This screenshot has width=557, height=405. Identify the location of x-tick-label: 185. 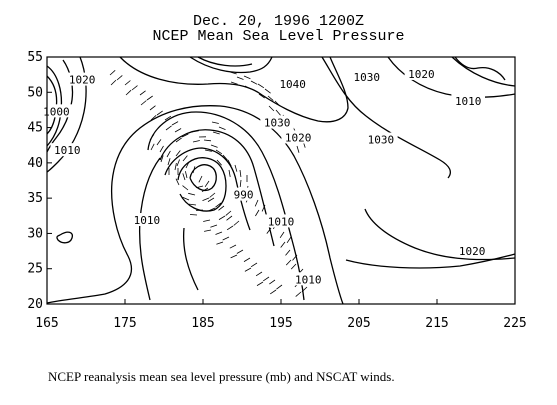
(202, 323).